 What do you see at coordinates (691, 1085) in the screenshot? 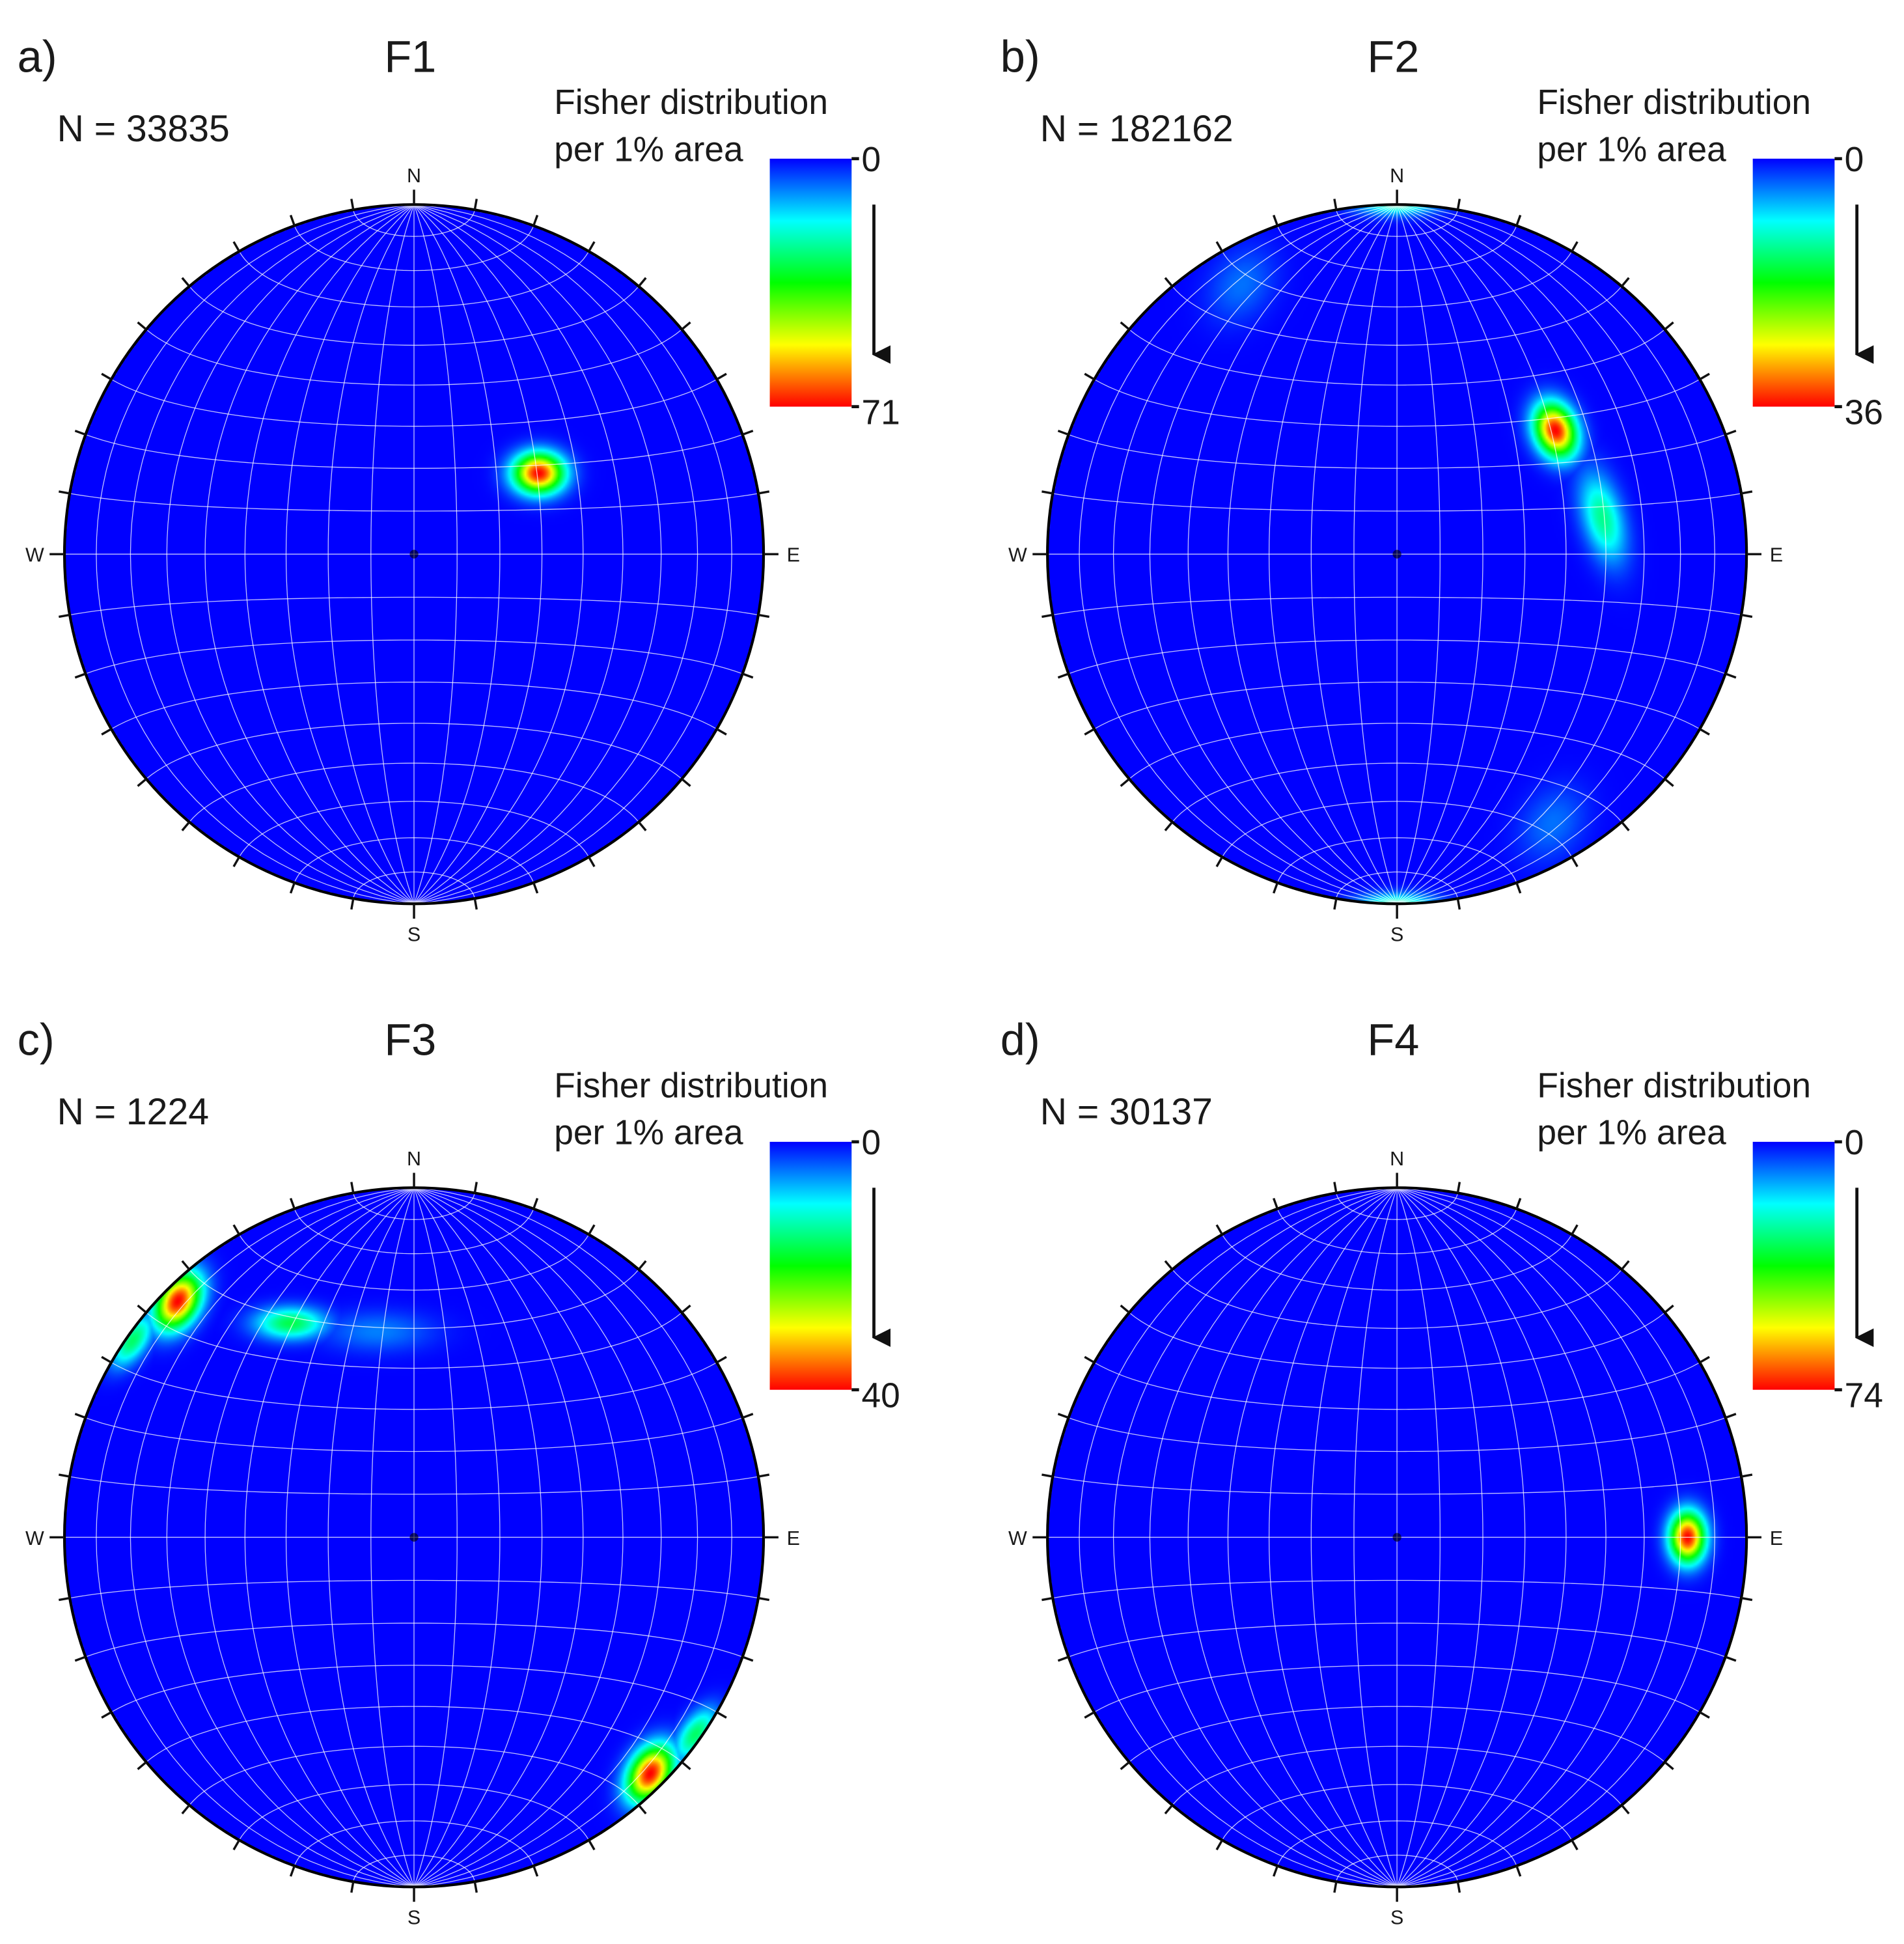
I see `legend-title-line1: Fisher distribution` at bounding box center [691, 1085].